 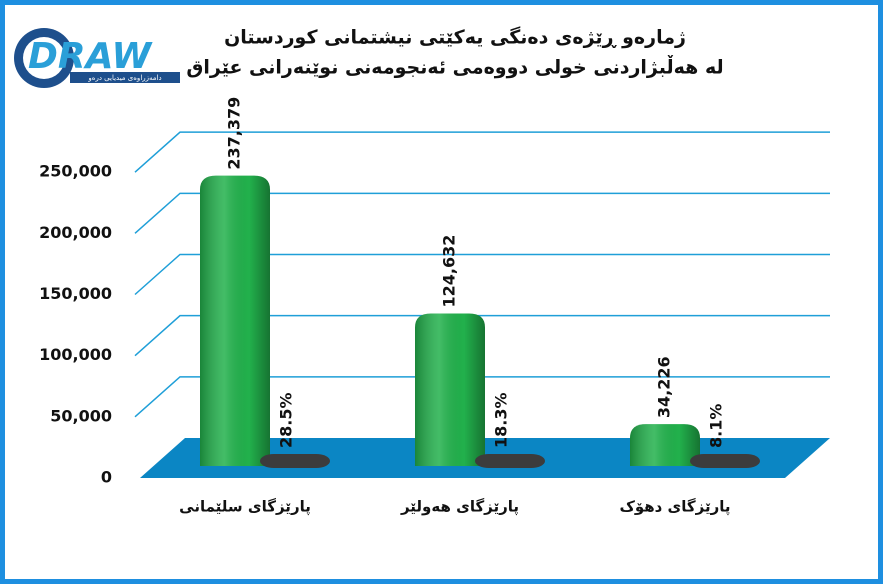 I want to click on logo-ring, so click(x=44, y=58).